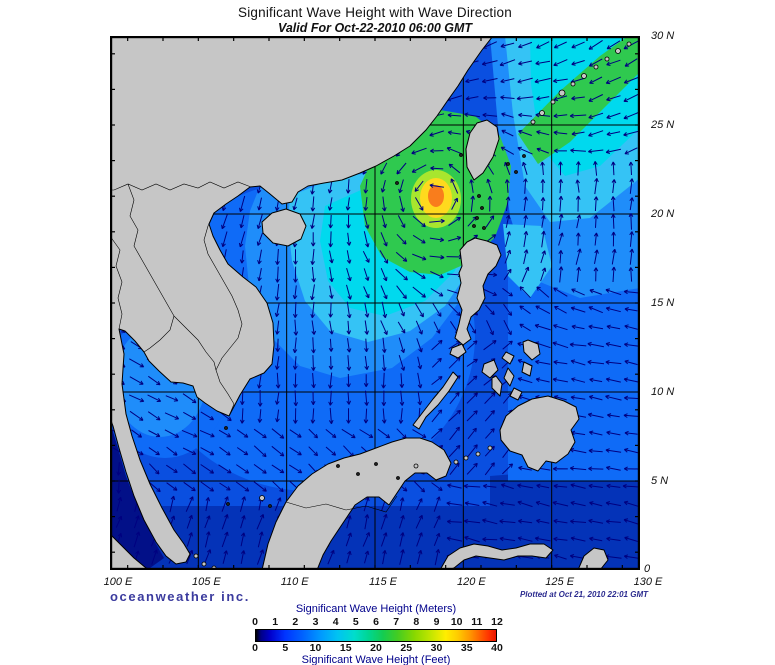  I want to click on land-negros, so click(497, 386).